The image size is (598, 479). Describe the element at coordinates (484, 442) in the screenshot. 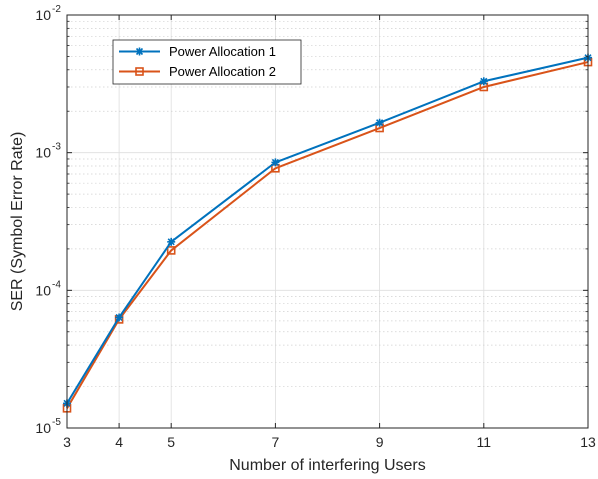

I see `x-tick-label: 11` at that location.